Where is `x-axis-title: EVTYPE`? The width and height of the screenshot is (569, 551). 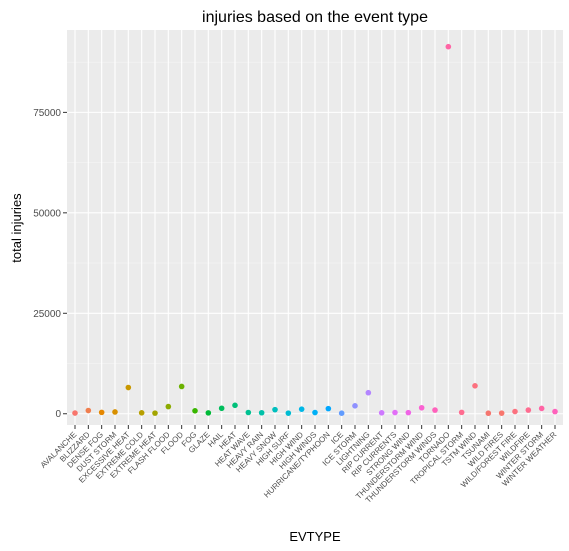
x-axis-title: EVTYPE is located at coordinates (315, 536).